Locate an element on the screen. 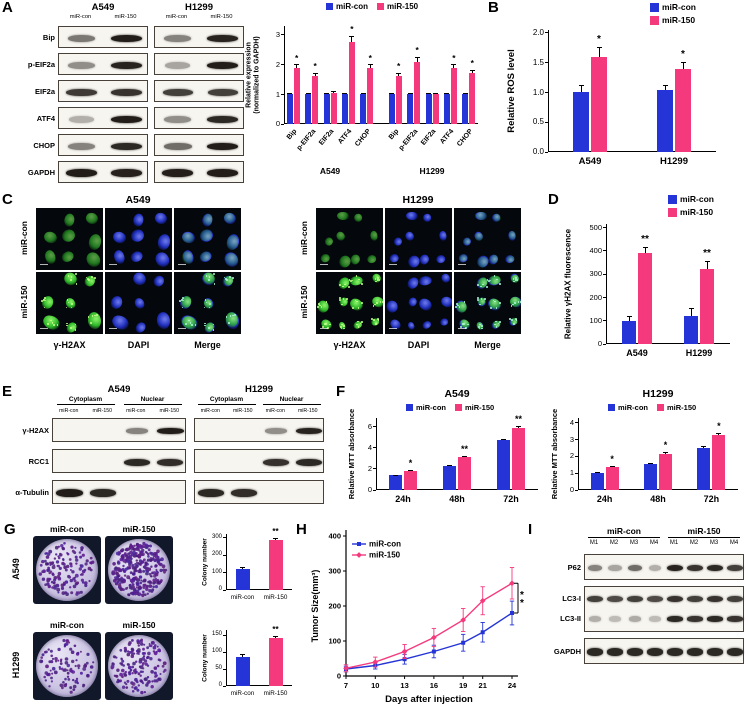 This screenshot has height=724, width=748. chart-title: H1299 is located at coordinates (658, 394).